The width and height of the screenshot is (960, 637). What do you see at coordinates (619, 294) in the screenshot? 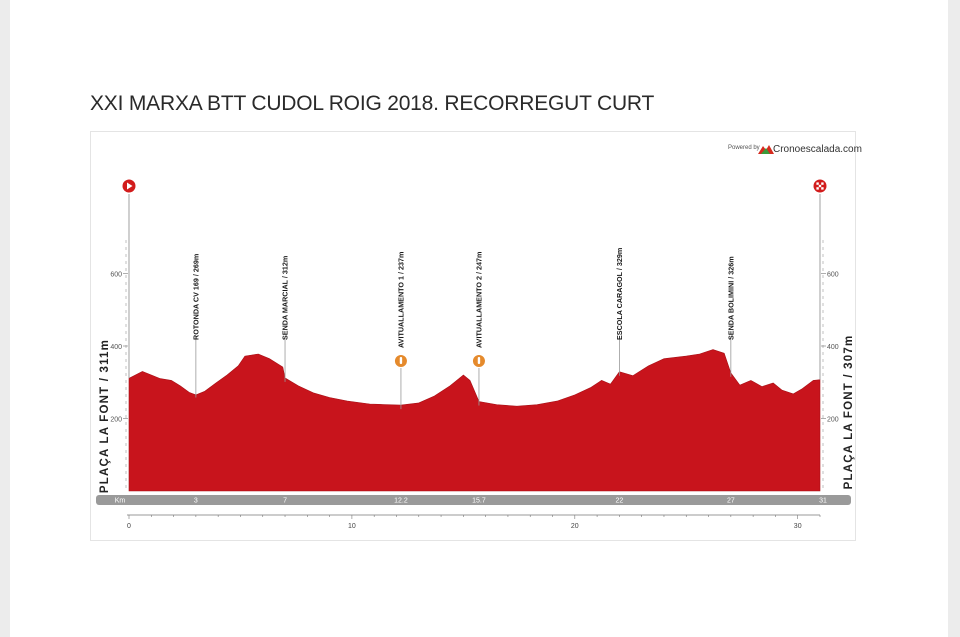
I see `waypoint-label: ESCOLA CARAGOL / 329m` at bounding box center [619, 294].